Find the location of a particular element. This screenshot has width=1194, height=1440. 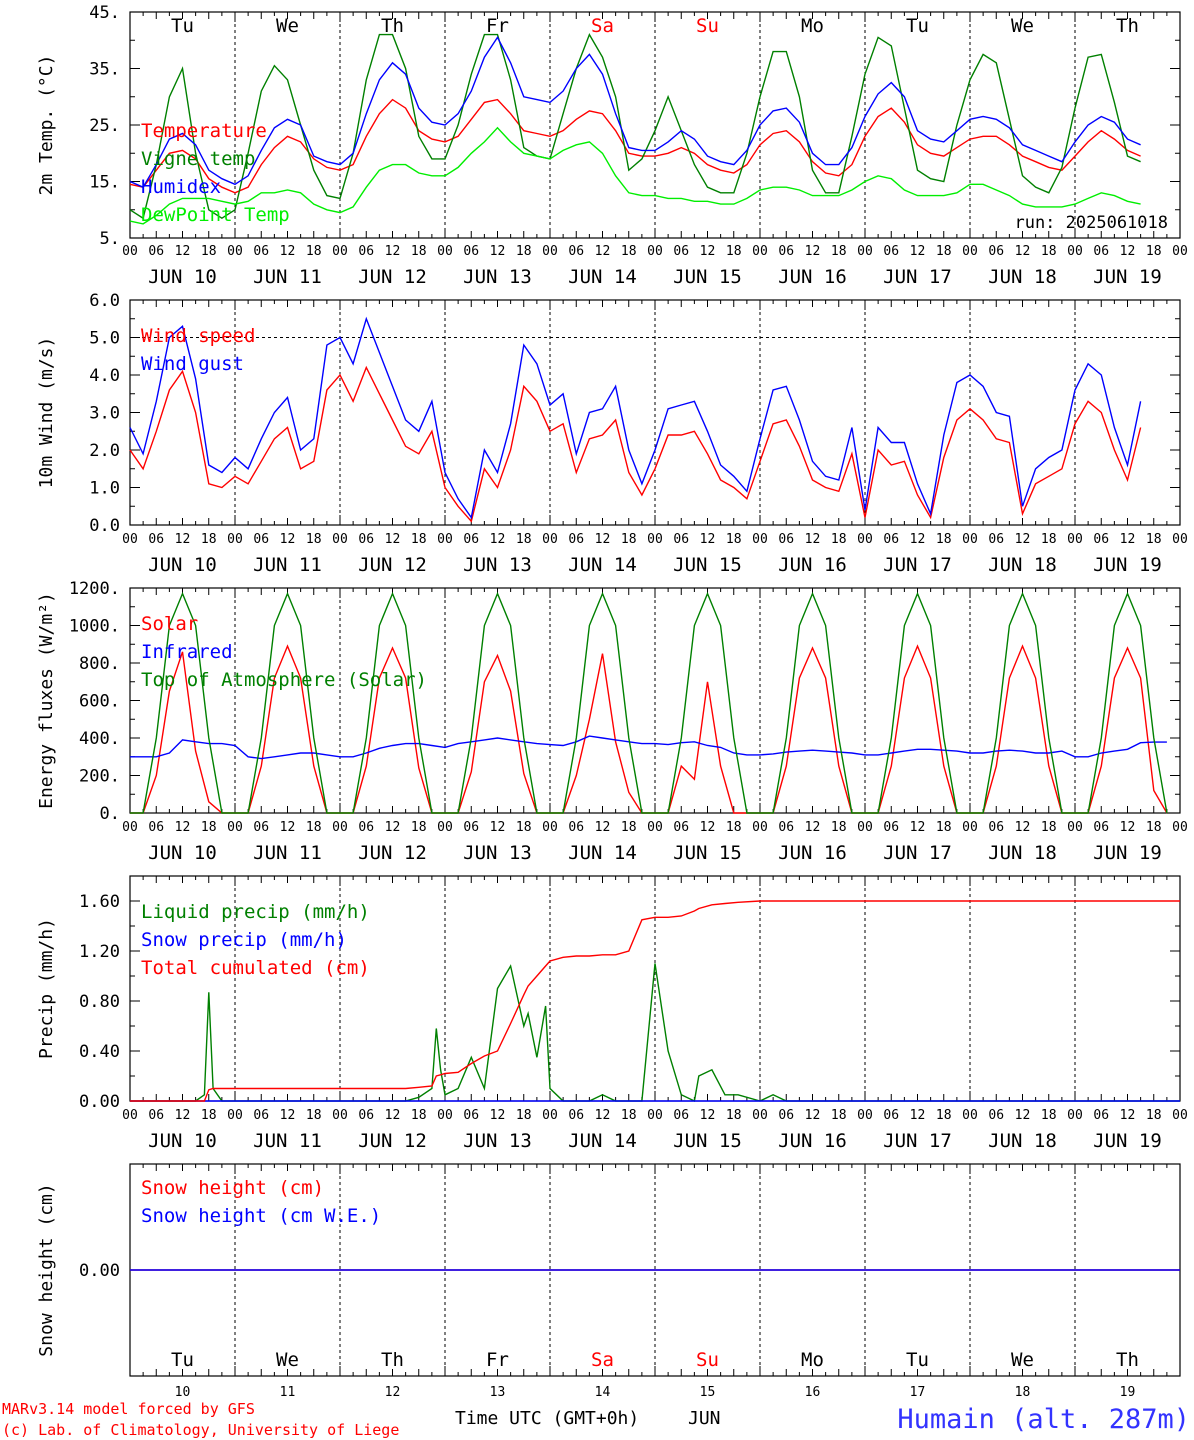

y-axis-label: Precip (mm/h) is located at coordinates (46, 988).